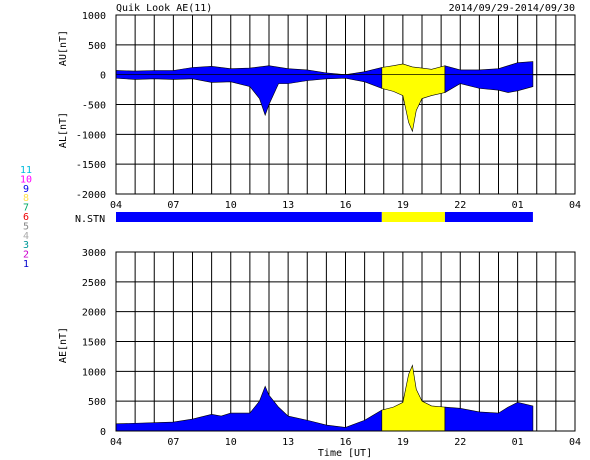  What do you see at coordinates (26, 198) in the screenshot?
I see `station-legend-item: 8` at bounding box center [26, 198].